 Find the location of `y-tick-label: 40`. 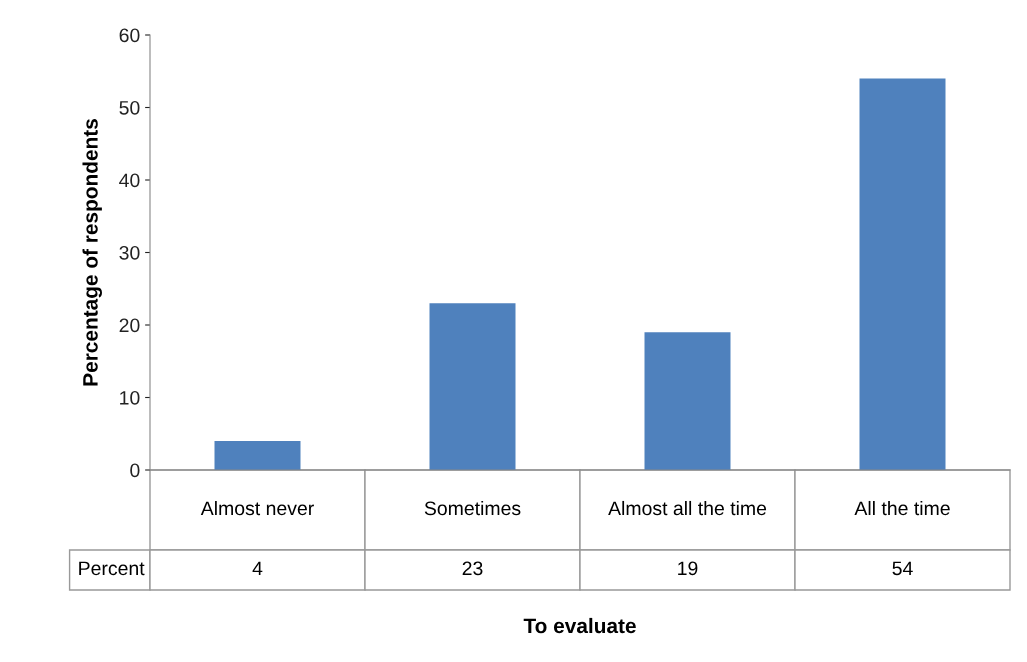

y-tick-label: 40 is located at coordinates (129, 180).